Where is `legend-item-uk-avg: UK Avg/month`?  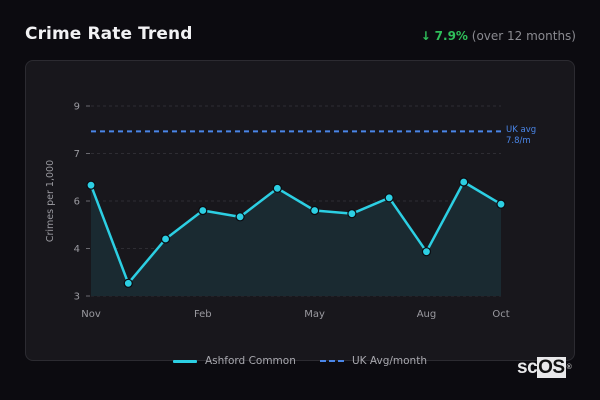 legend-item-uk-avg: UK Avg/month is located at coordinates (373, 361).